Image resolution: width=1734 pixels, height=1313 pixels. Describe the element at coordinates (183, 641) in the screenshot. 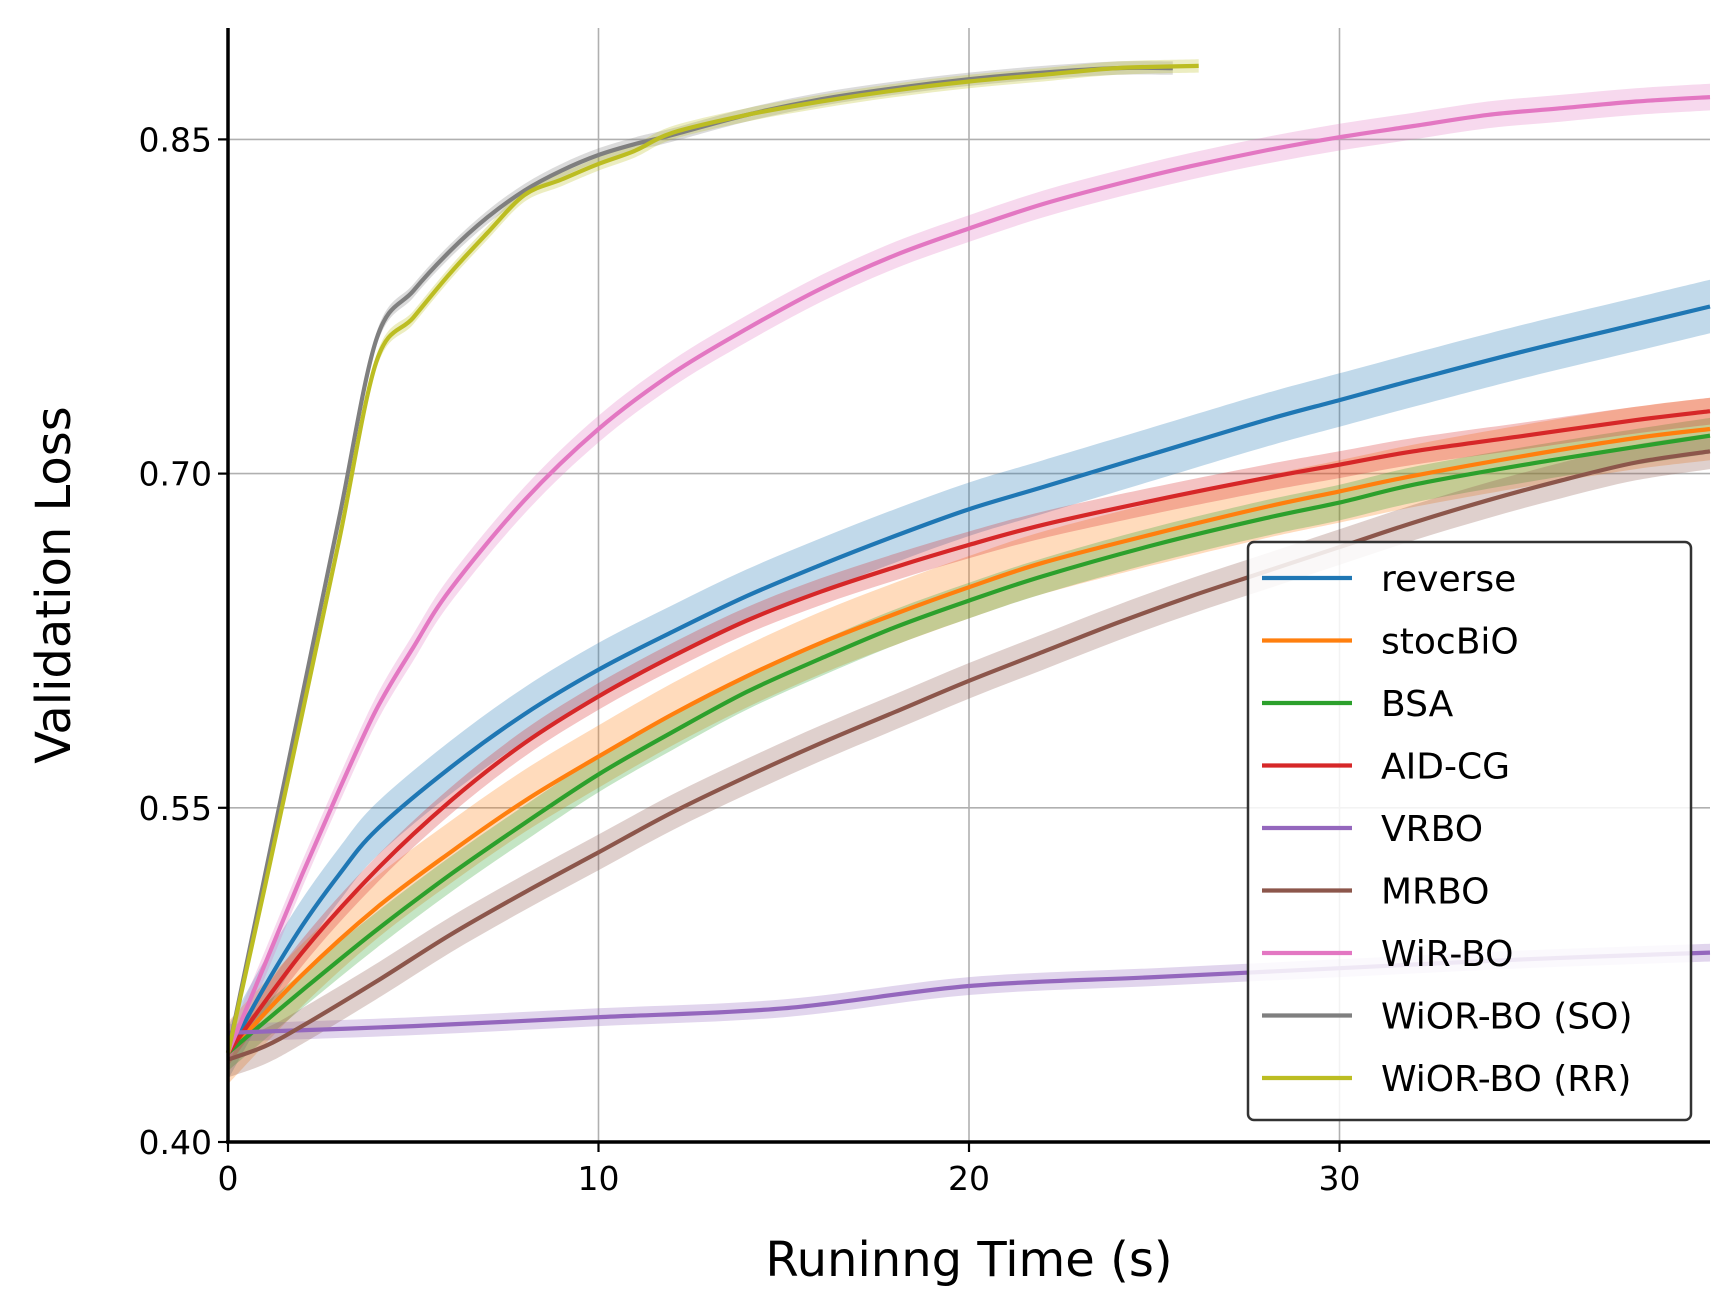

I see `y-ticks: 0.40 0.55 0.70 0.85` at that location.